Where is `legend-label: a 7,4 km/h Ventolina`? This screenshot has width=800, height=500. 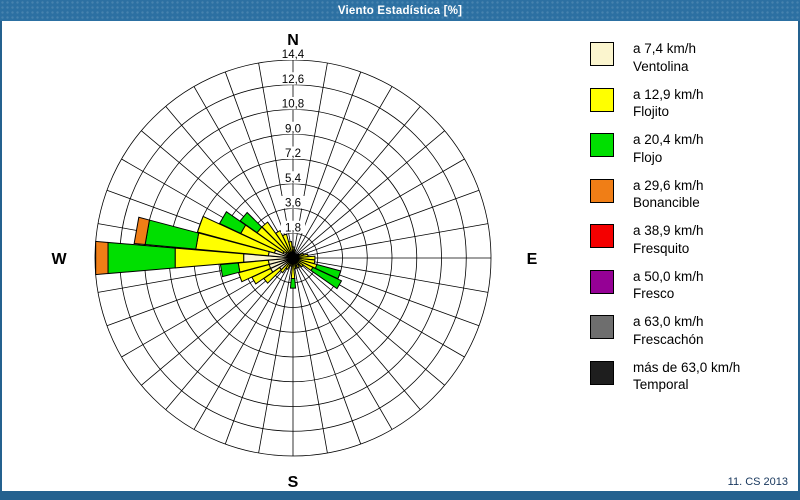 legend-label: a 7,4 km/h Ventolina is located at coordinates (664, 58).